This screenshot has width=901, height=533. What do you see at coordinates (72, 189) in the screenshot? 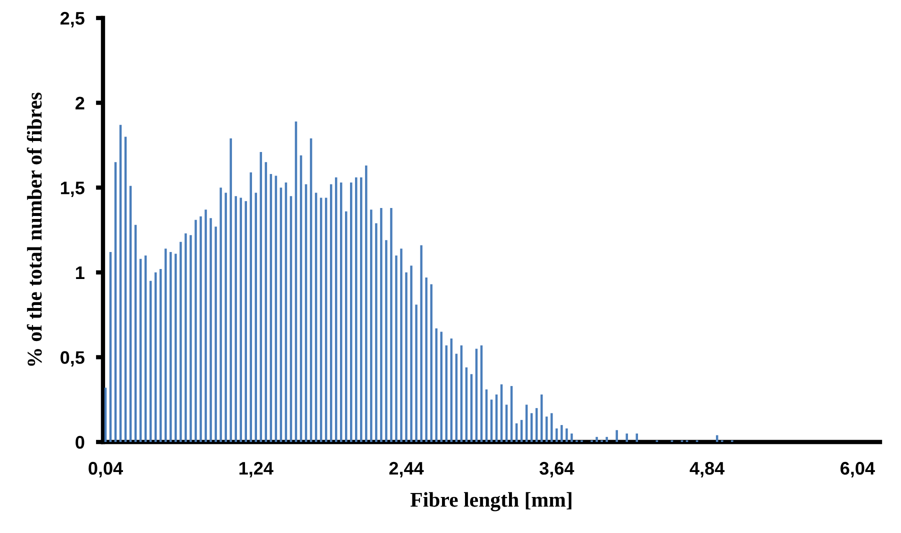
I see `y-tick-label: 1,5` at bounding box center [72, 189].